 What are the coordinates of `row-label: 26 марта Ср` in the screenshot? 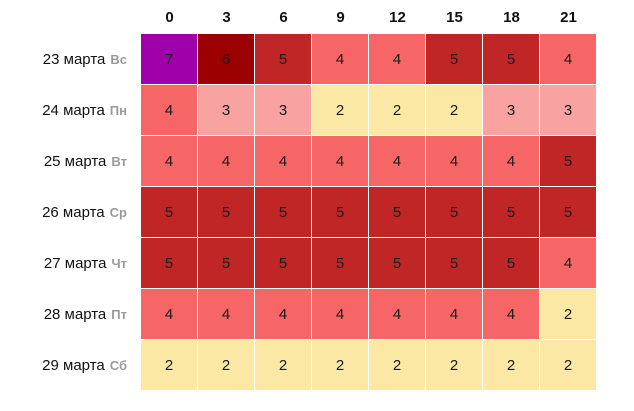 It's located at (70, 212).